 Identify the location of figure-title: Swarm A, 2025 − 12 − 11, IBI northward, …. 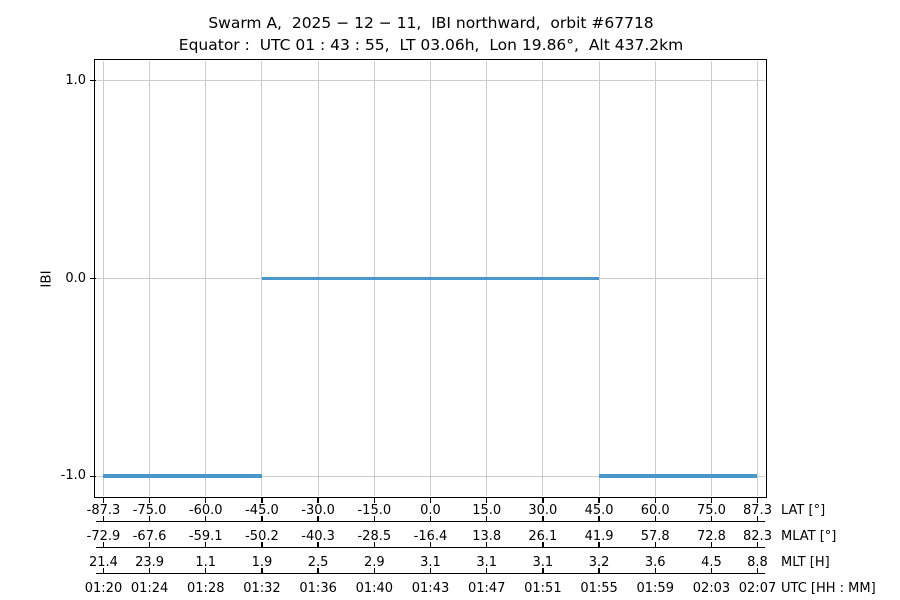
(431, 23).